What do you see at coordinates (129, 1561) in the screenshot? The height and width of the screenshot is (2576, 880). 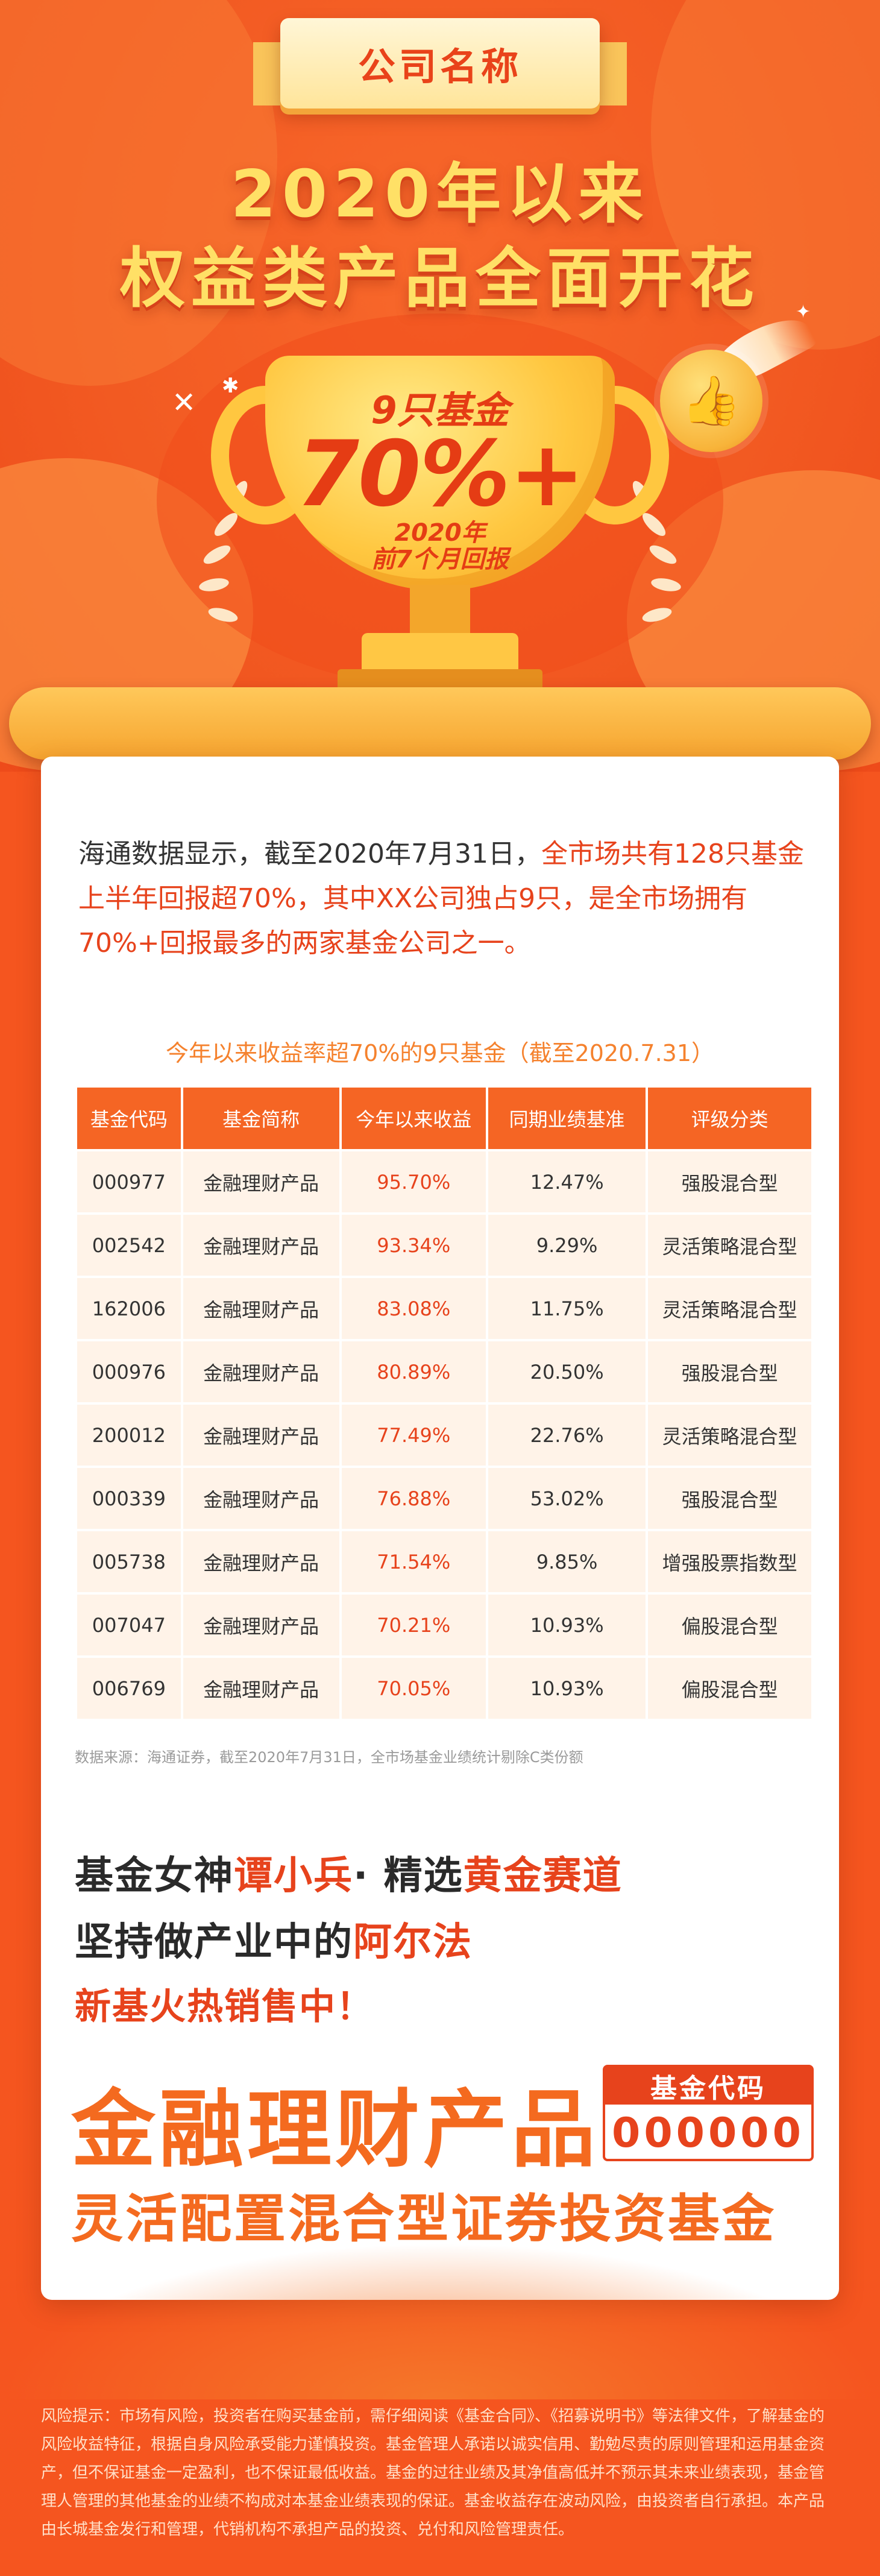 I see `fund-code: 005738` at bounding box center [129, 1561].